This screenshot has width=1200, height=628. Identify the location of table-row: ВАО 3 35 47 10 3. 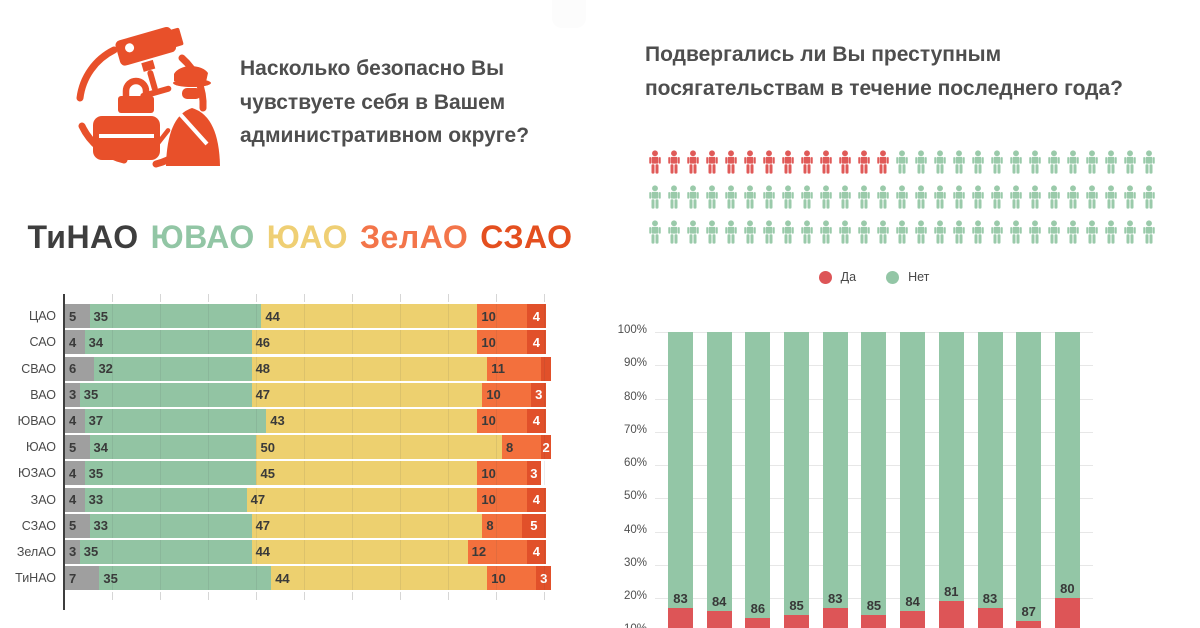
(282, 394).